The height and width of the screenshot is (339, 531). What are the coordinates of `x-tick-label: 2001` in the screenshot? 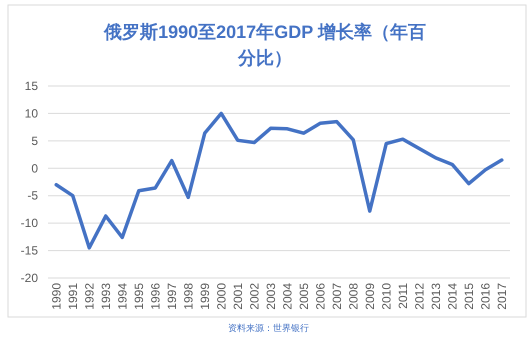 It's located at (237, 296).